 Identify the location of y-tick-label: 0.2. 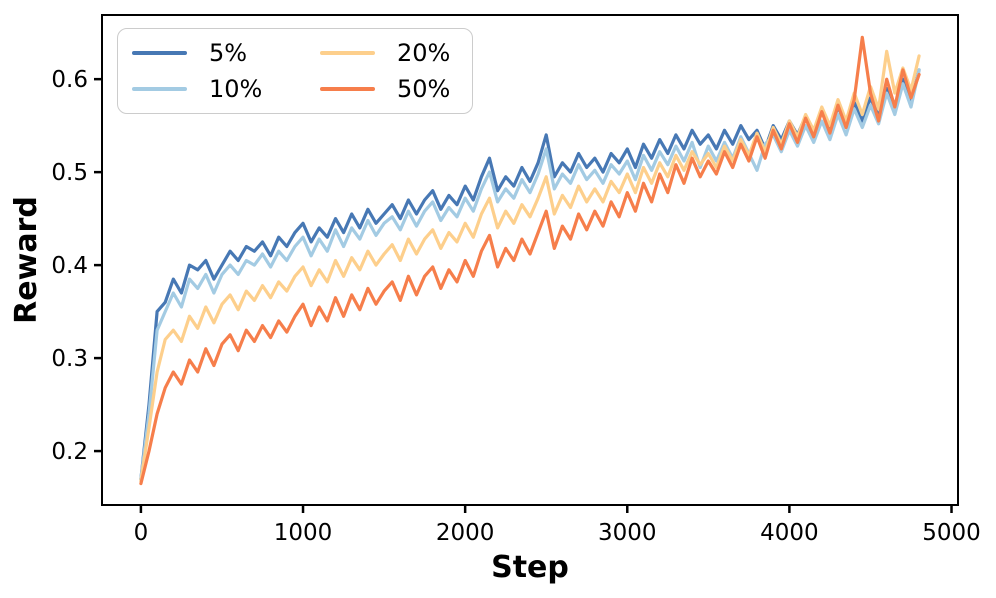
(69, 452).